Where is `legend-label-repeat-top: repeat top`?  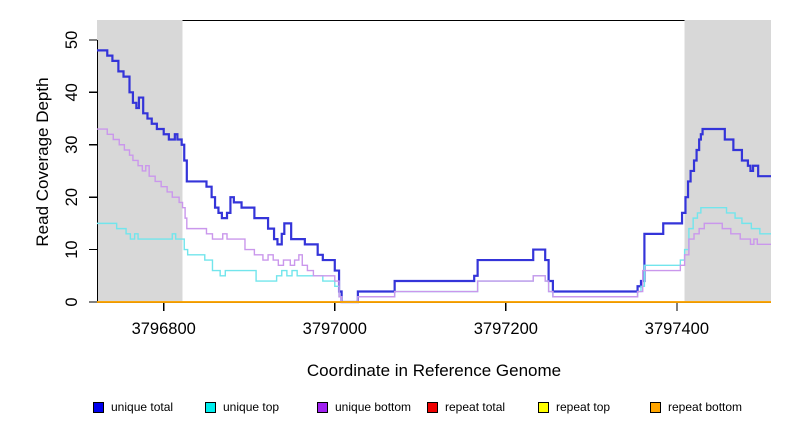
legend-label-repeat-top: repeat top is located at coordinates (583, 407).